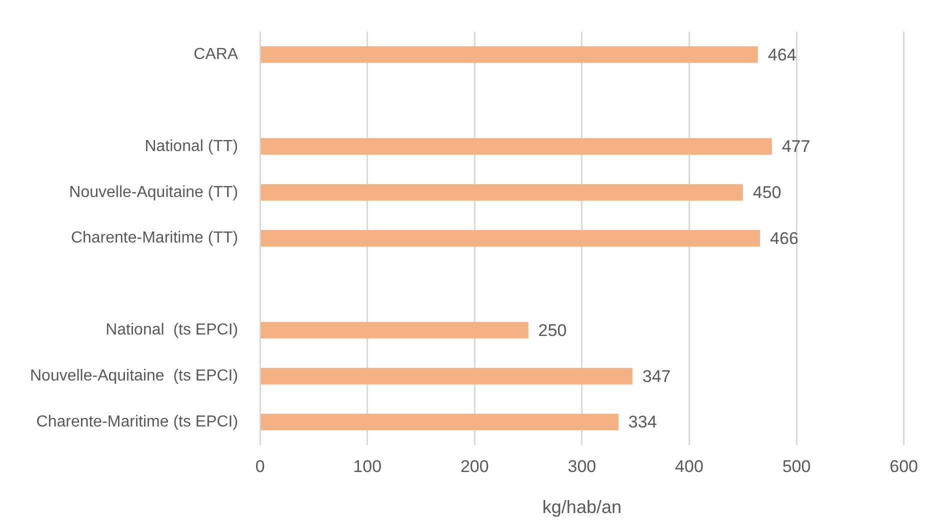  I want to click on x-tick-label: 0, so click(260, 466).